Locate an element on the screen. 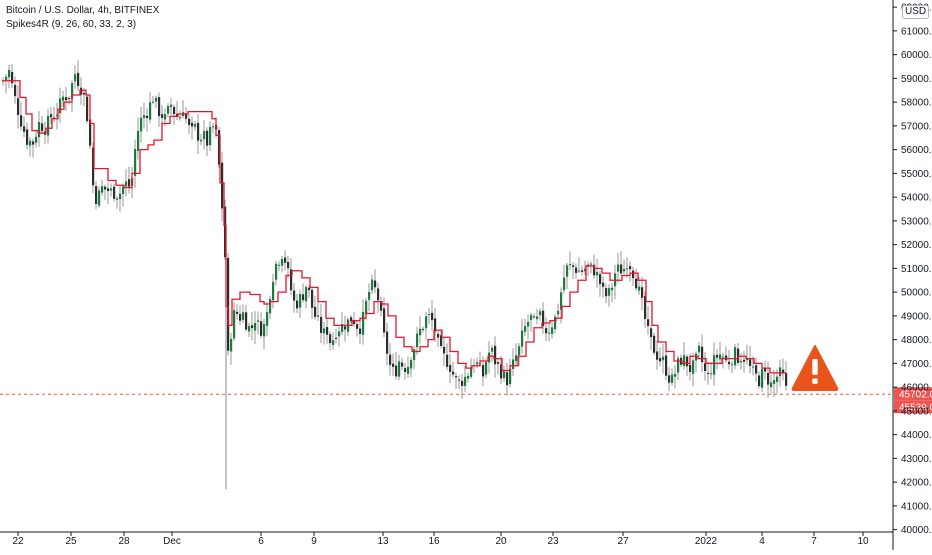  y-tick-label: 52000.0 is located at coordinates (916, 245).